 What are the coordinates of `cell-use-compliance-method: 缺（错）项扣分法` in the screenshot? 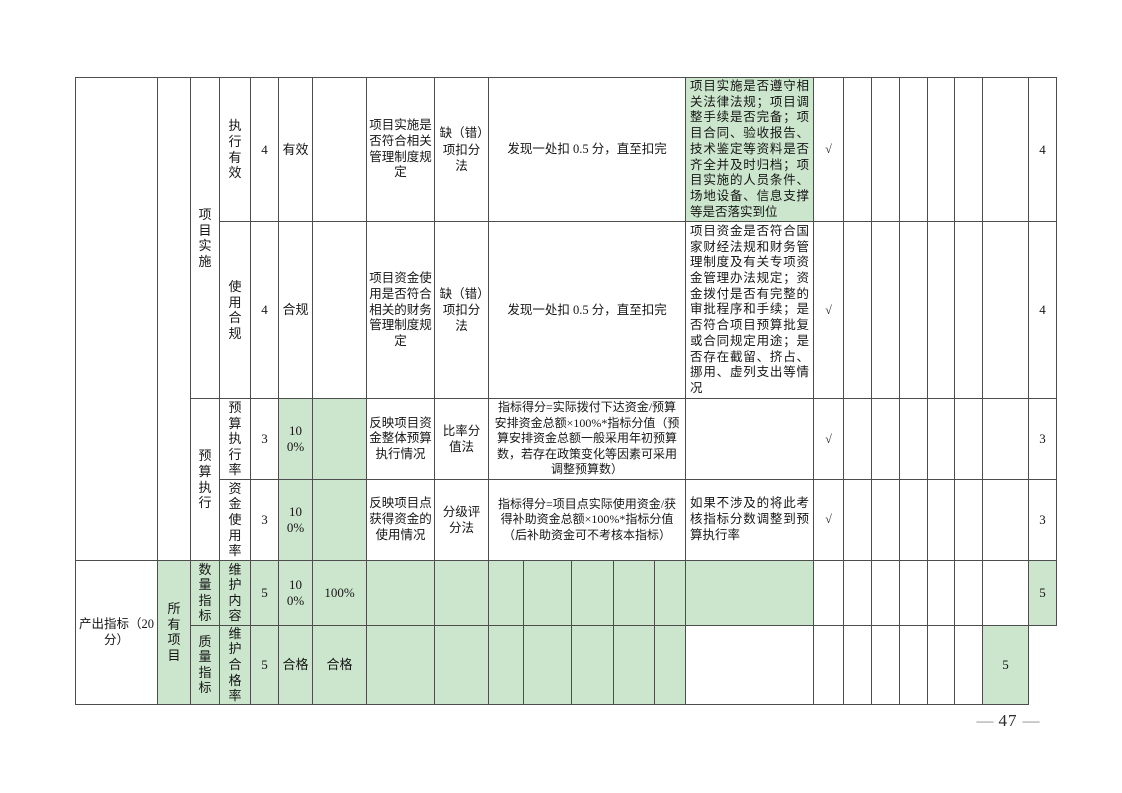 It's located at (461, 310).